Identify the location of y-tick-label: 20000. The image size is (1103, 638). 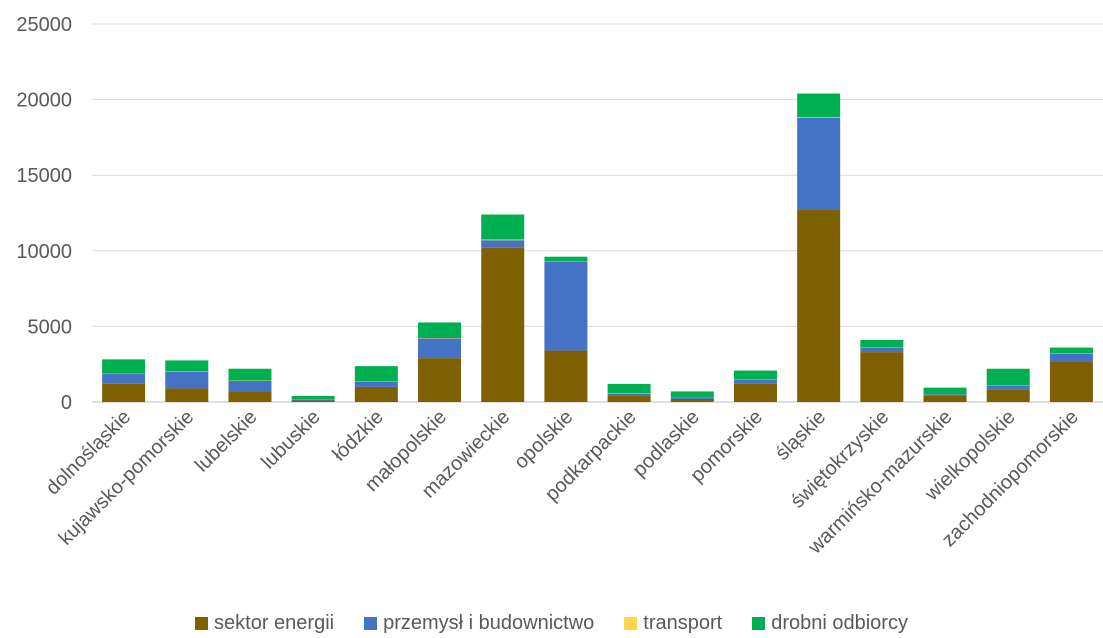
(44, 101).